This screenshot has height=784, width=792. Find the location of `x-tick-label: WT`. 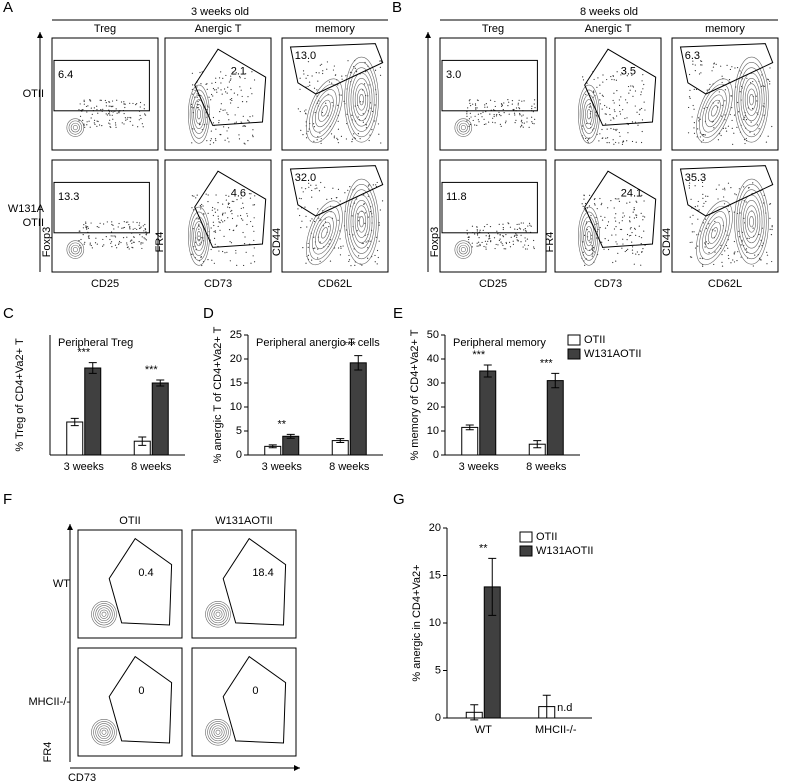

x-tick-label: WT is located at coordinates (483, 730).